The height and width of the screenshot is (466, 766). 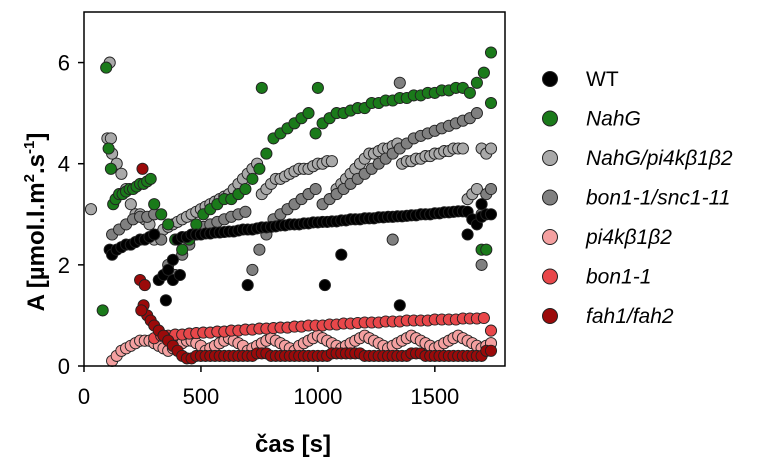 I want to click on legend-label: pi4kβ1β2, so click(x=628, y=237).